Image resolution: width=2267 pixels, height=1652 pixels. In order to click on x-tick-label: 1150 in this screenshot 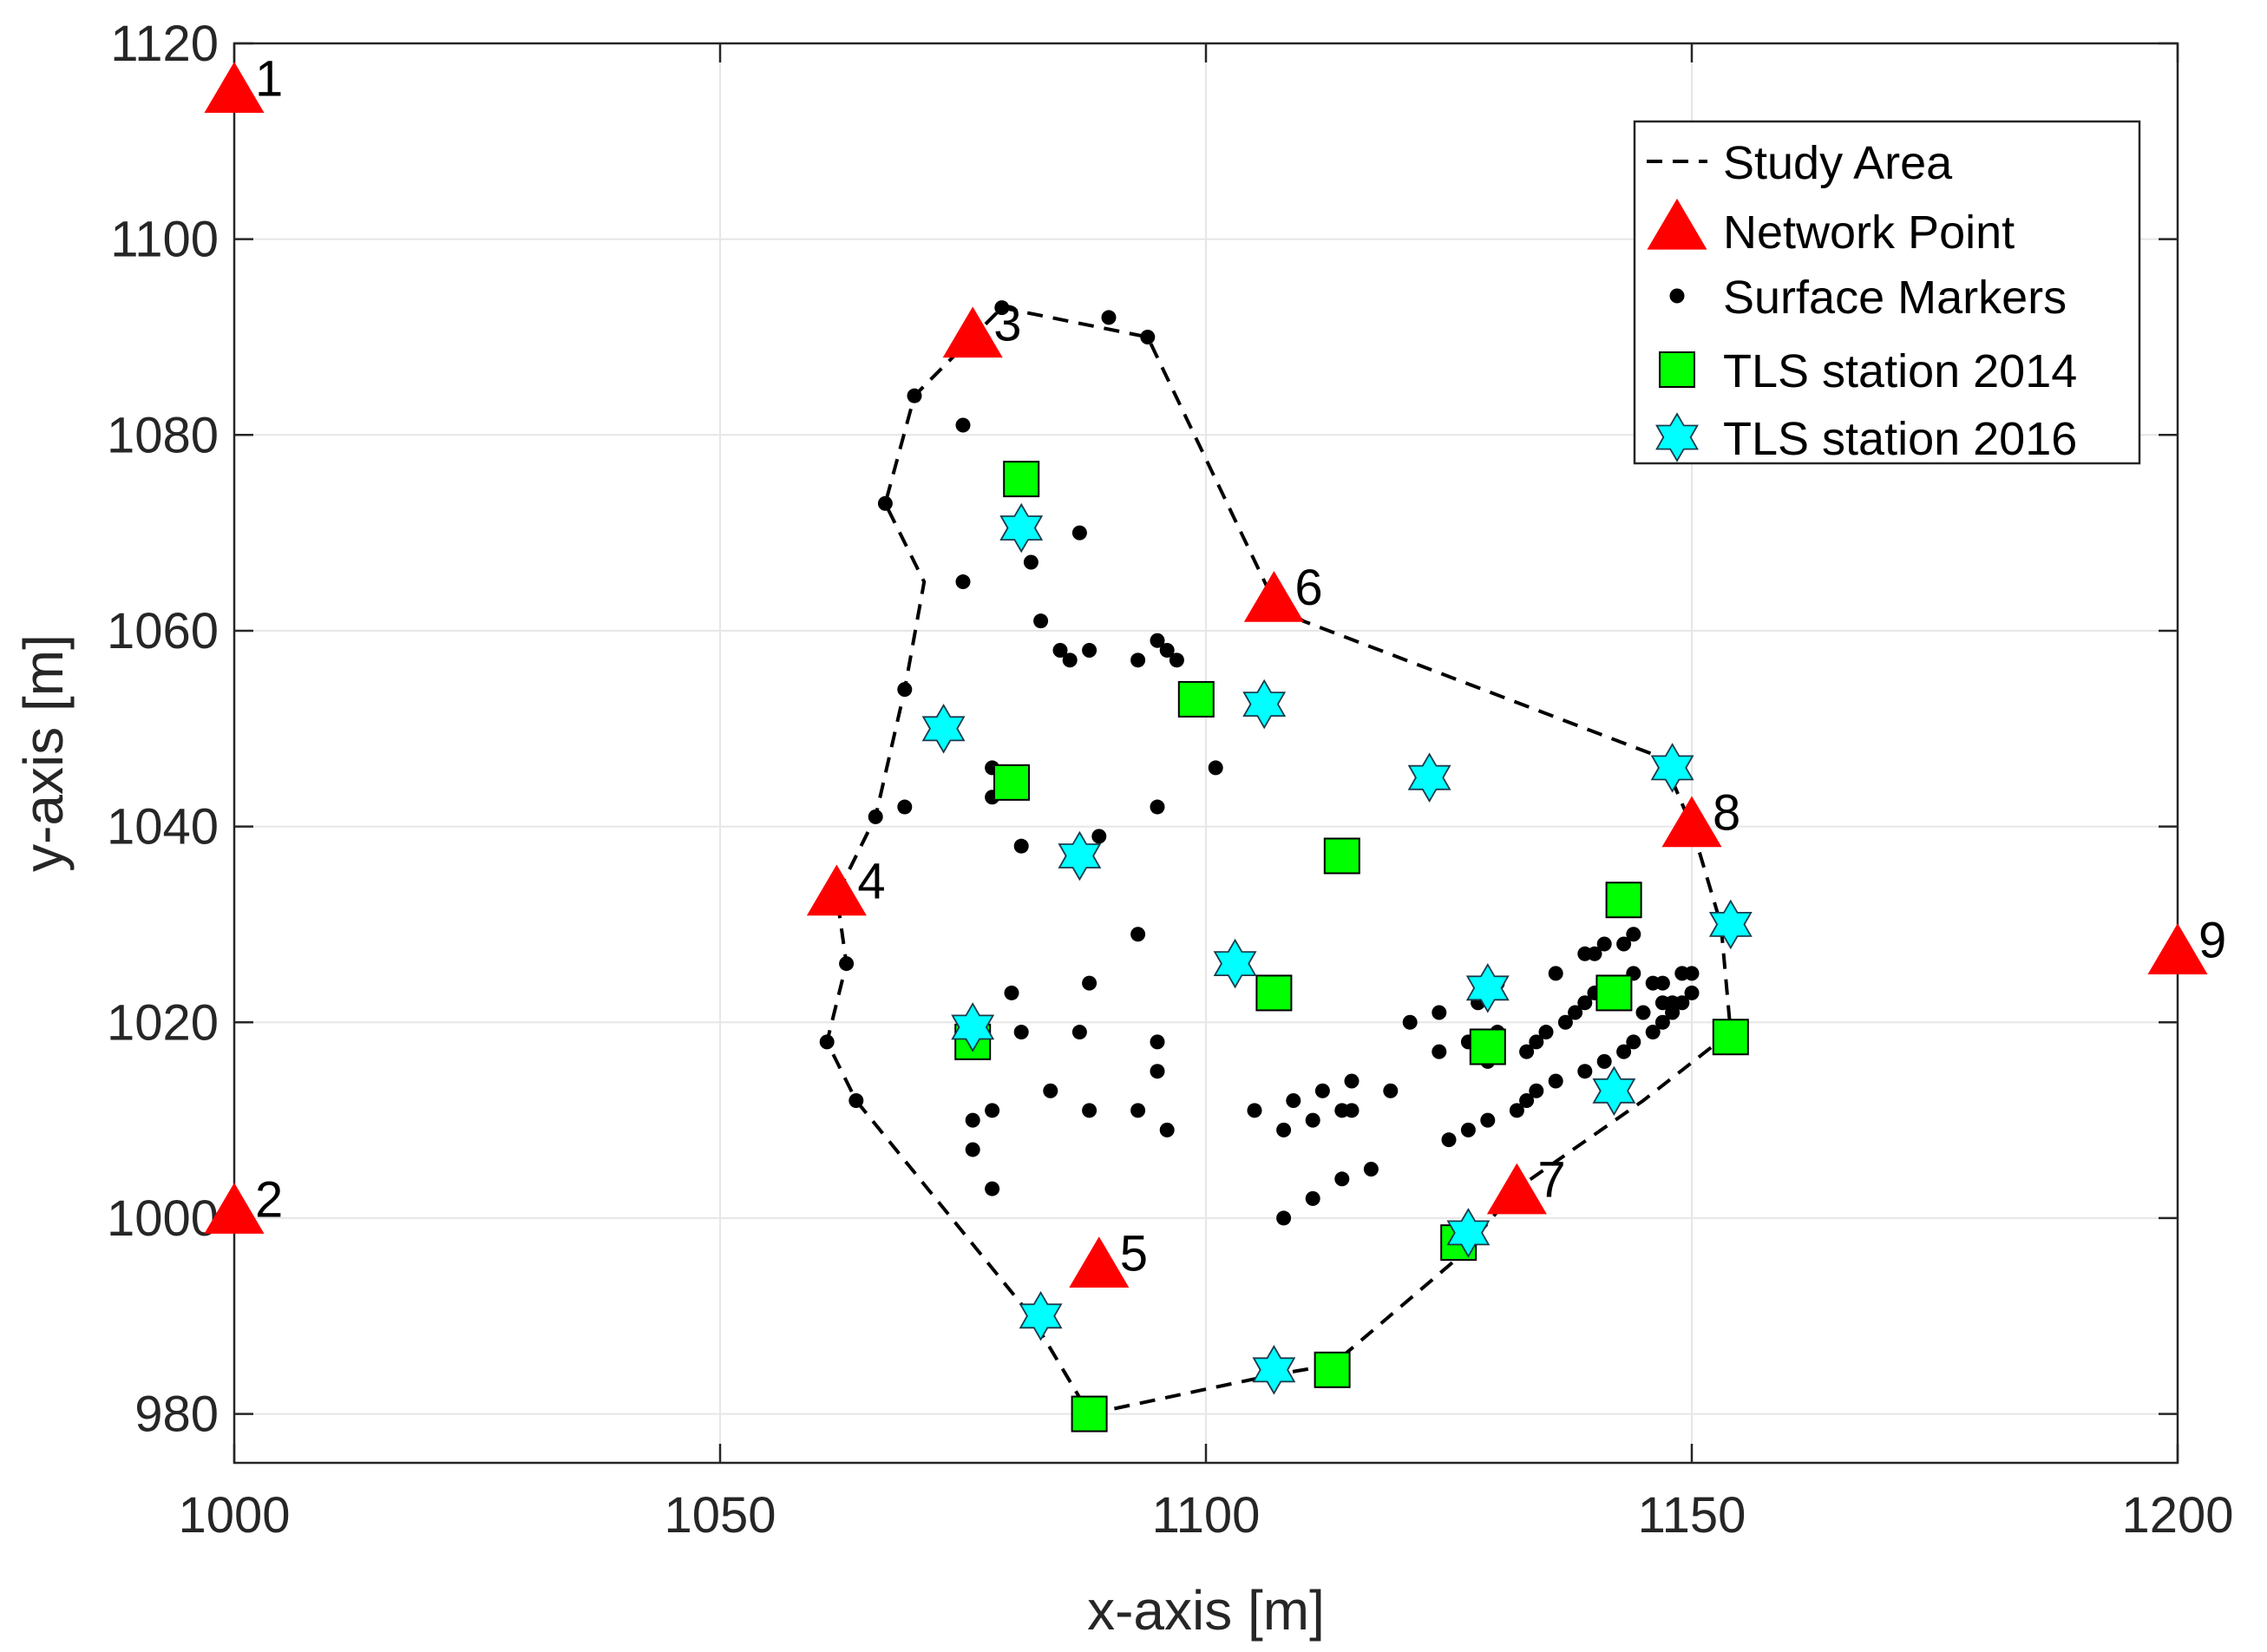, I will do `click(1692, 1515)`.